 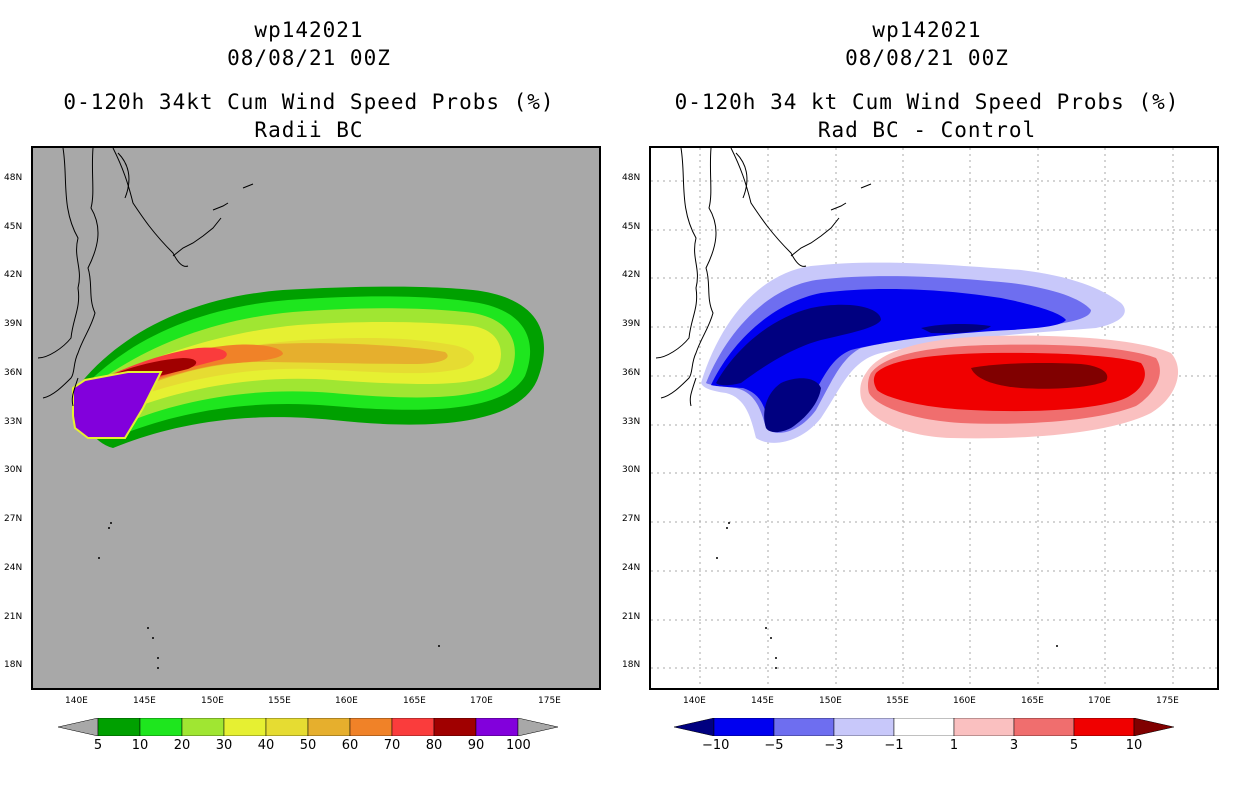 I want to click on panel-subtitle: Rad BC - Control, so click(x=927, y=130).